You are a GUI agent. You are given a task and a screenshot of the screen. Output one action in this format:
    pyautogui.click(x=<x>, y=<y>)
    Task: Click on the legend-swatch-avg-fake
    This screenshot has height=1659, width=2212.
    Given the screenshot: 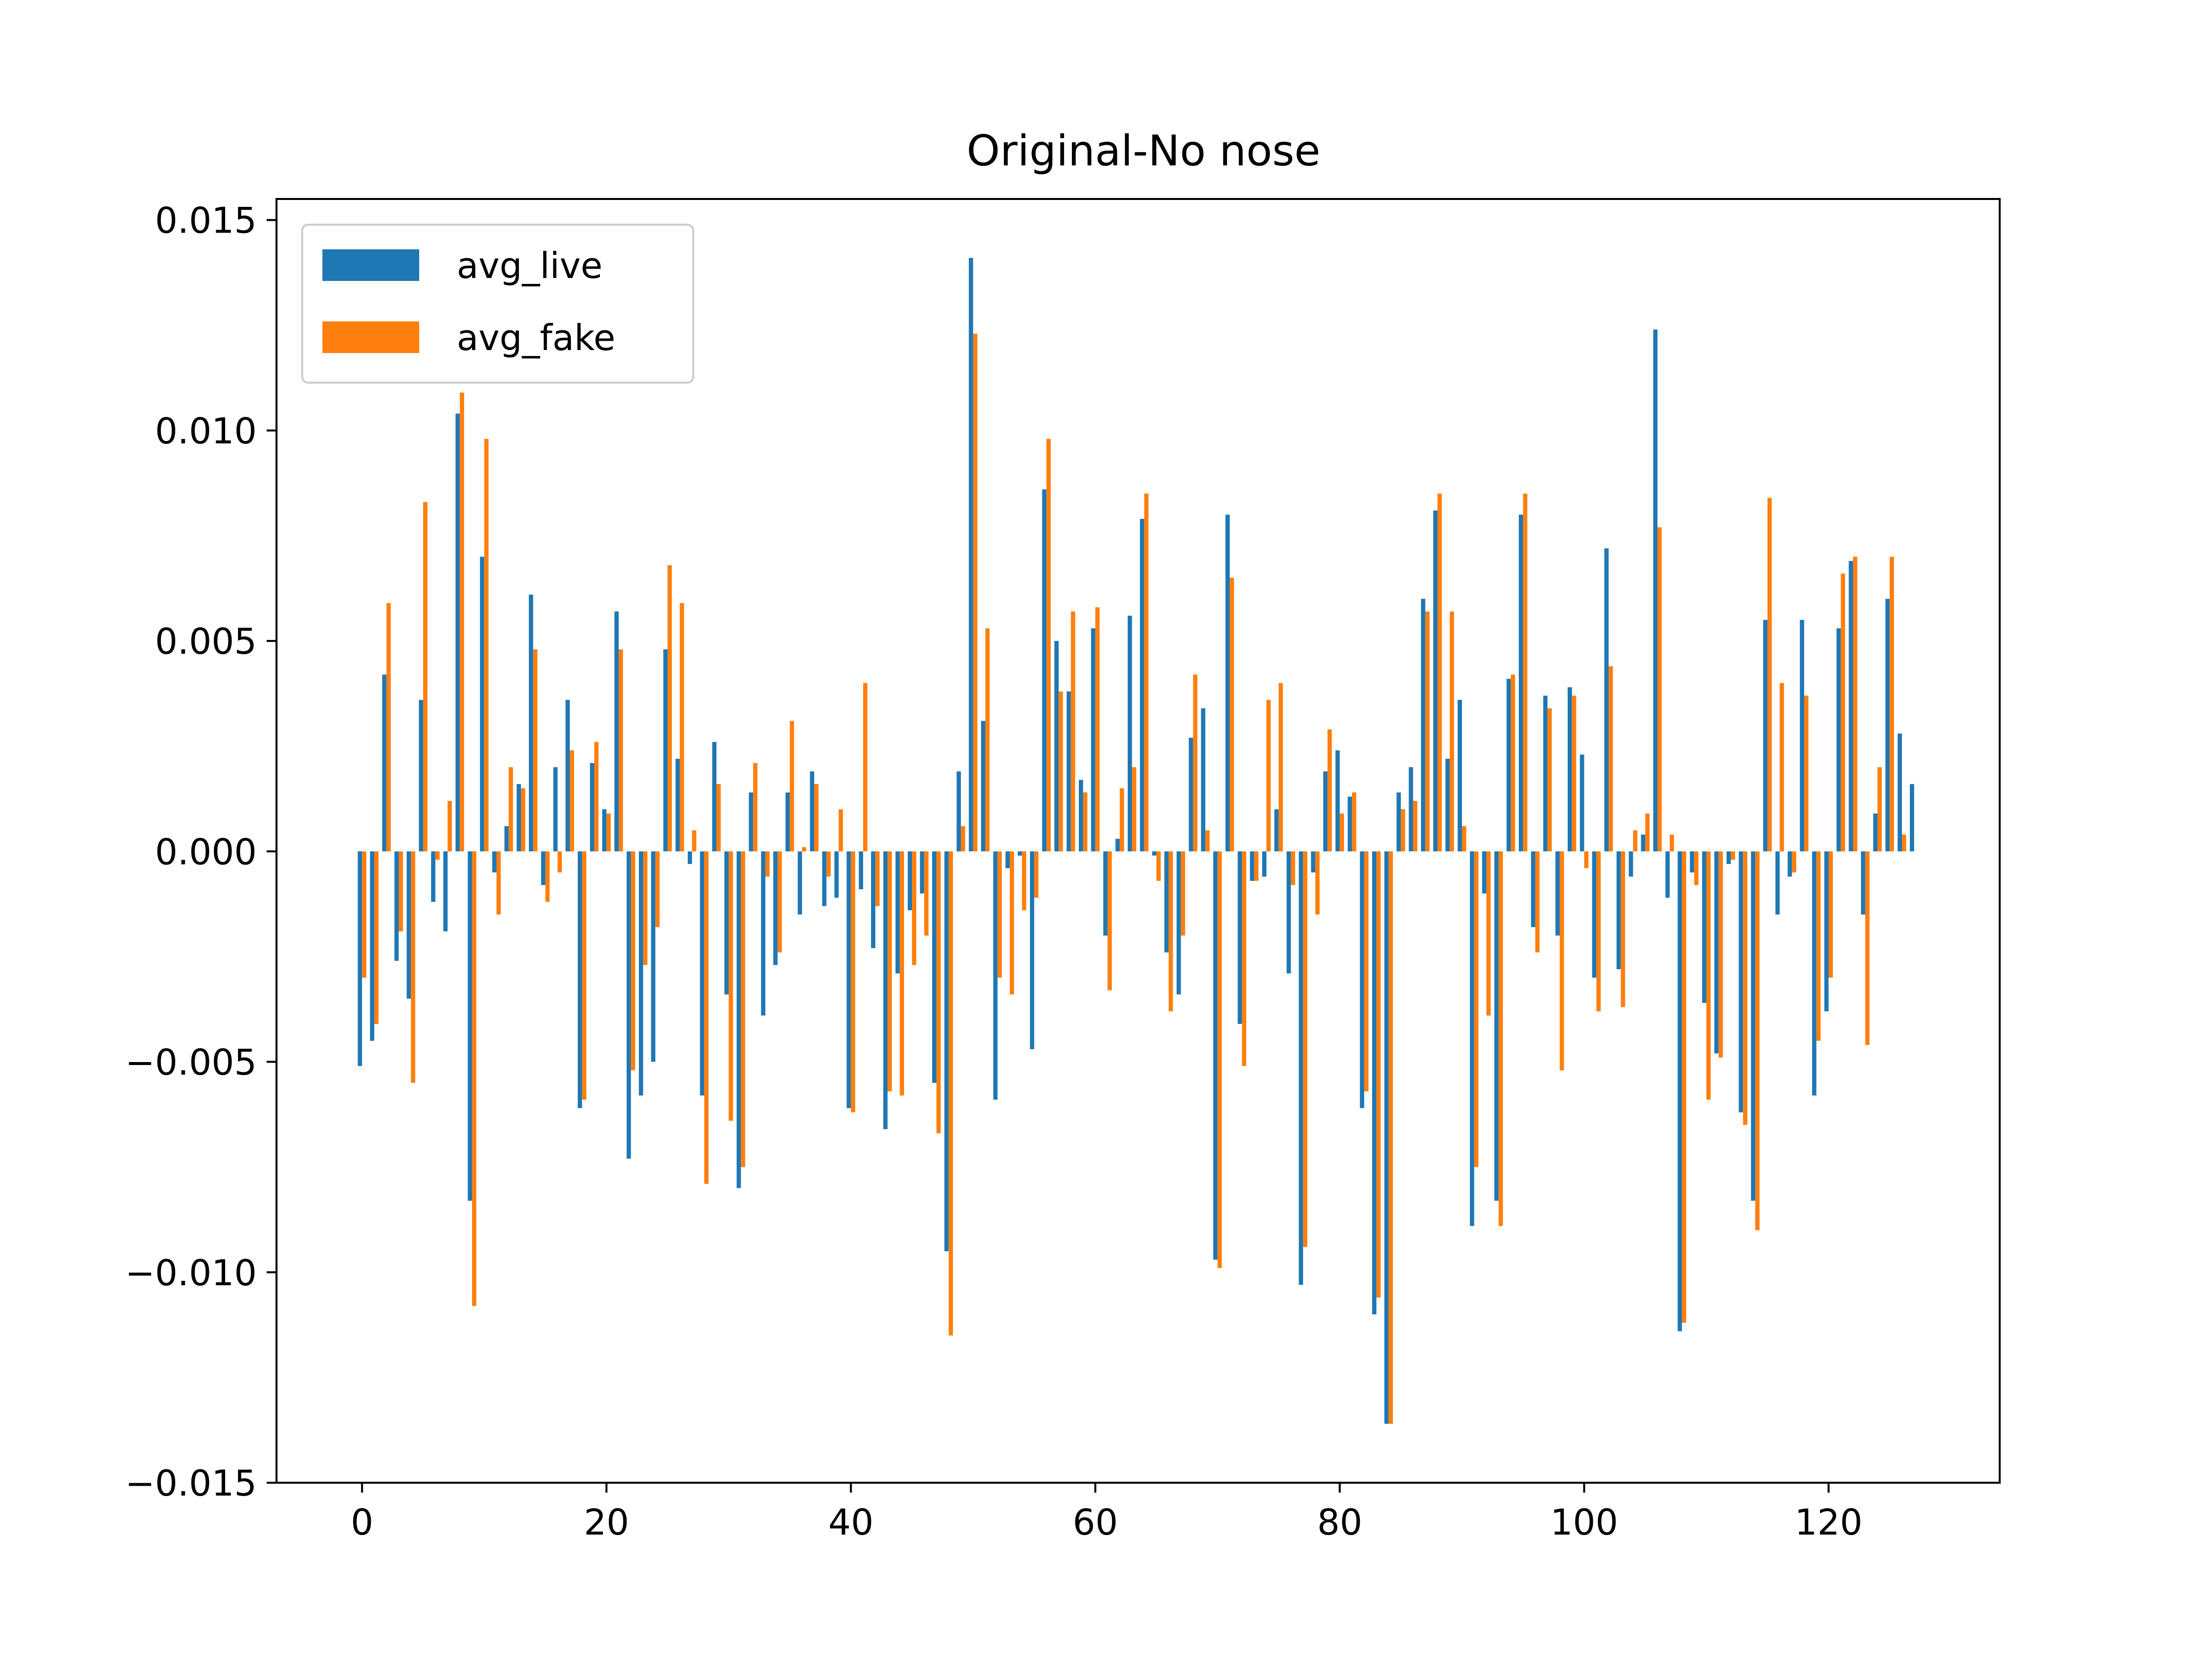 What is the action you would take?
    pyautogui.click(x=371, y=337)
    